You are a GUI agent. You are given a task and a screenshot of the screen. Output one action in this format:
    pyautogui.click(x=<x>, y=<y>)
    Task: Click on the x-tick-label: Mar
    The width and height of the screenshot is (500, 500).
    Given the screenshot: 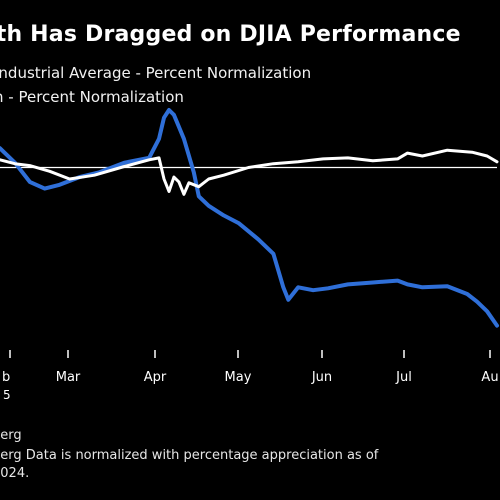 What is the action you would take?
    pyautogui.click(x=68, y=377)
    